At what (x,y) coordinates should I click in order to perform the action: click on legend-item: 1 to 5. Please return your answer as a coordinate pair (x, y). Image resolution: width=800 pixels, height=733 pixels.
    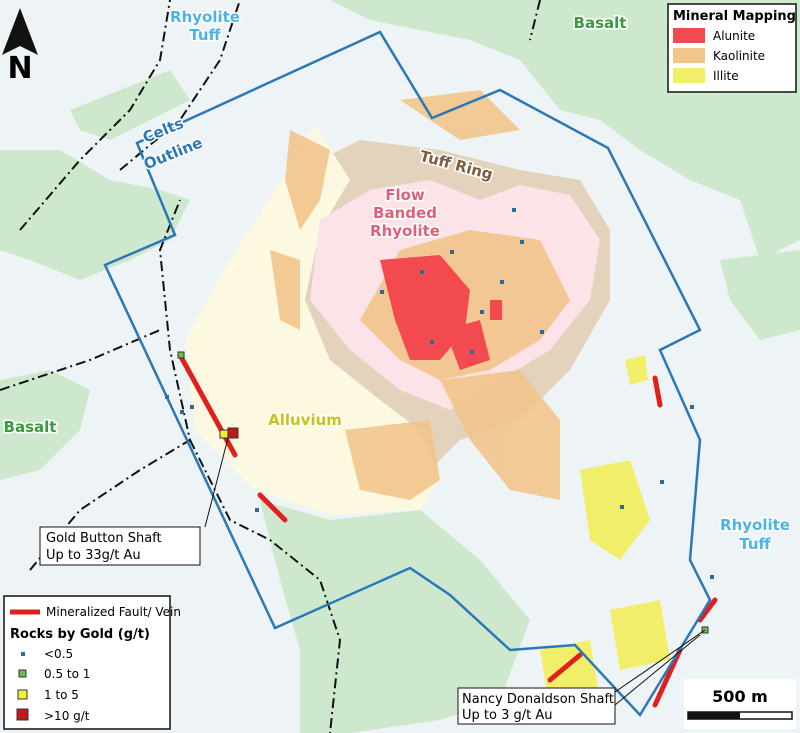
    Looking at the image, I should click on (61, 695).